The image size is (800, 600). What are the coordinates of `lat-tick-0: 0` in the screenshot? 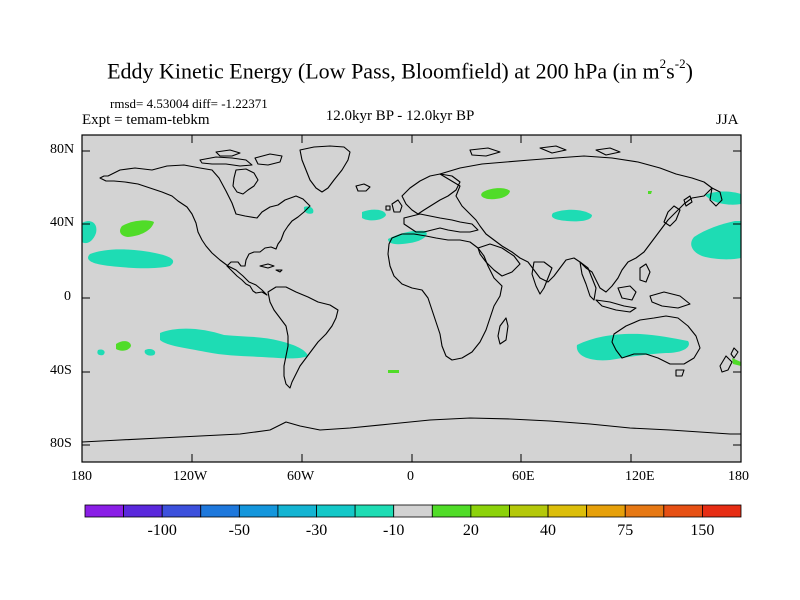 It's located at (67, 296).